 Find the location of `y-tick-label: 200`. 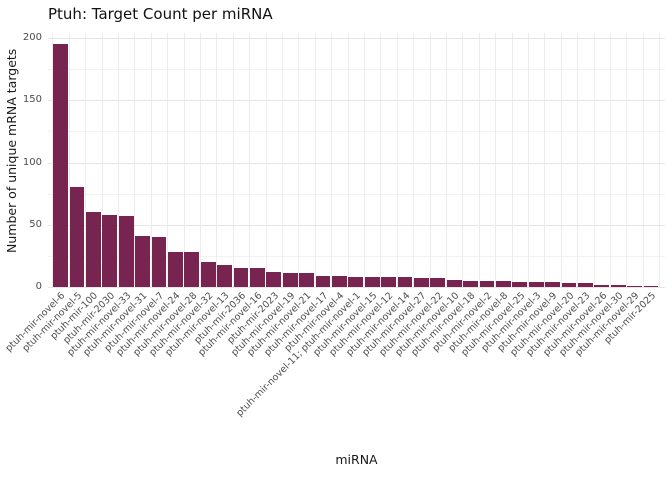

y-tick-label: 200 is located at coordinates (32, 37).